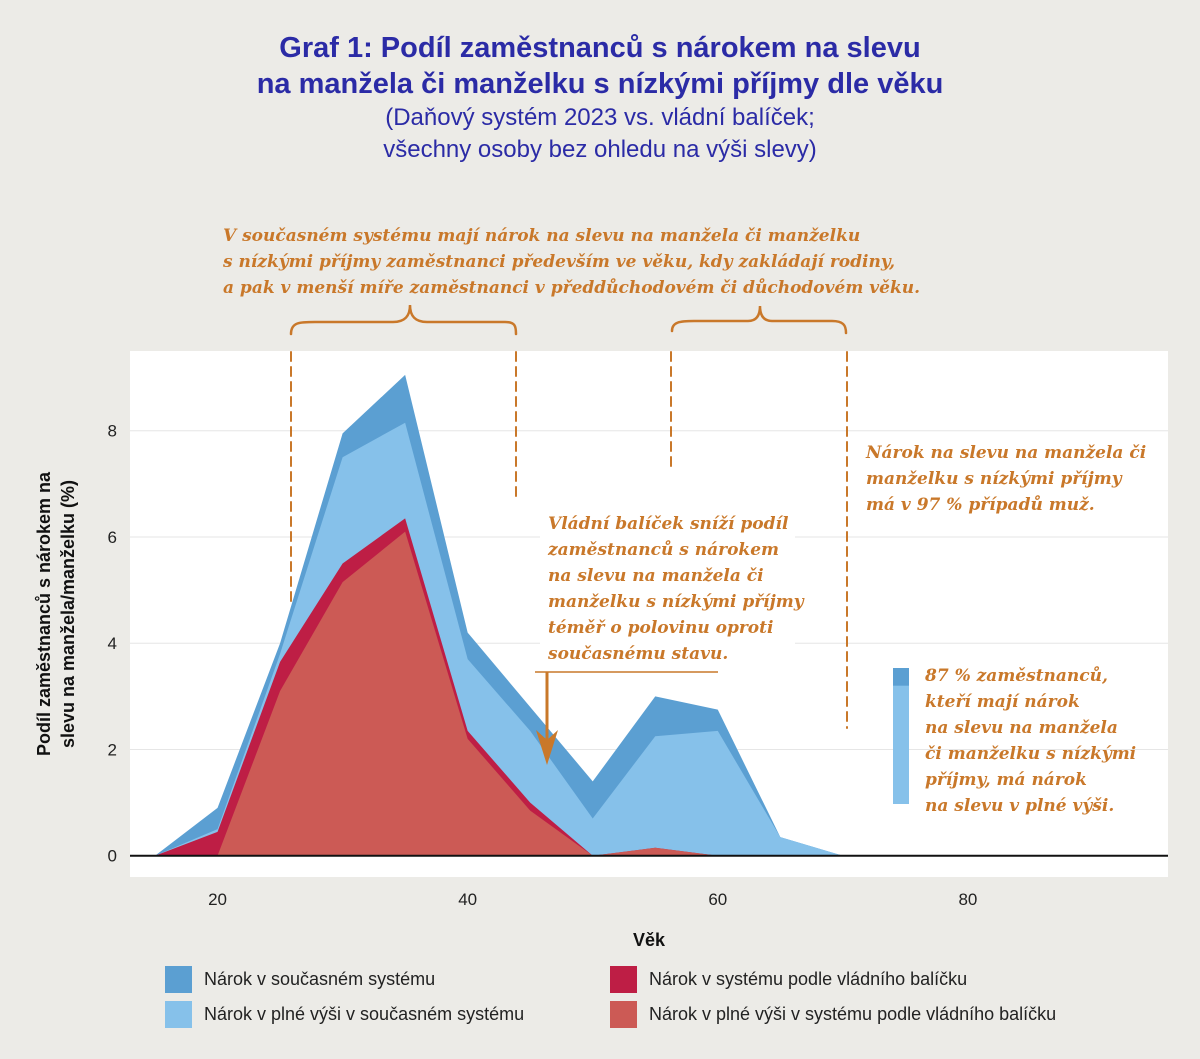 Image resolution: width=1200 pixels, height=1059 pixels. What do you see at coordinates (112, 537) in the screenshot?
I see `y-tick-label: 6` at bounding box center [112, 537].